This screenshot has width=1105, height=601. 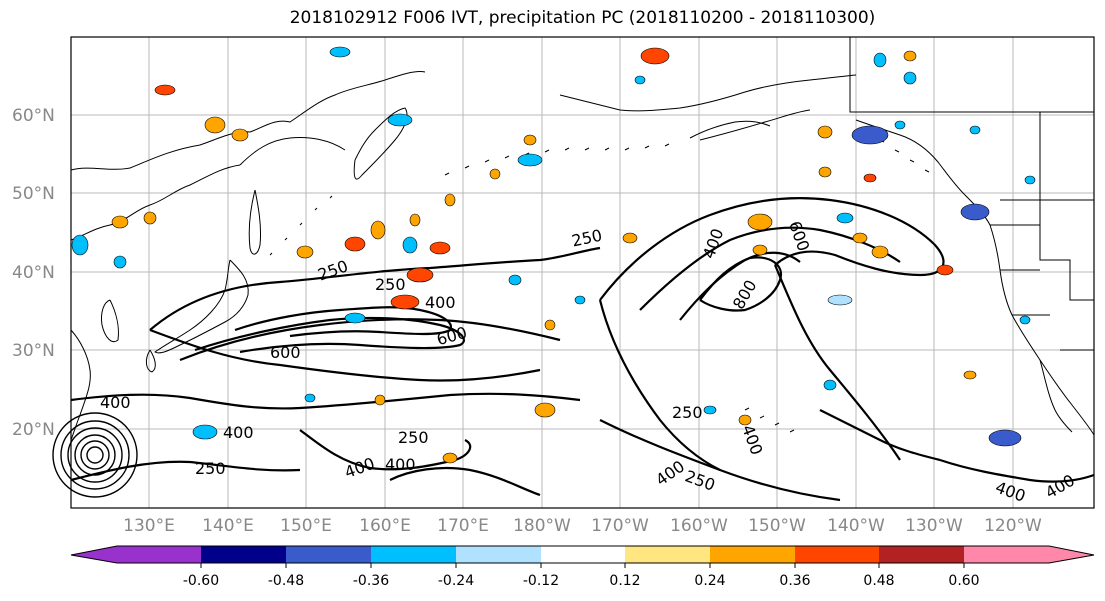 What do you see at coordinates (1013, 526) in the screenshot?
I see `lon-label: 120°W` at bounding box center [1013, 526].